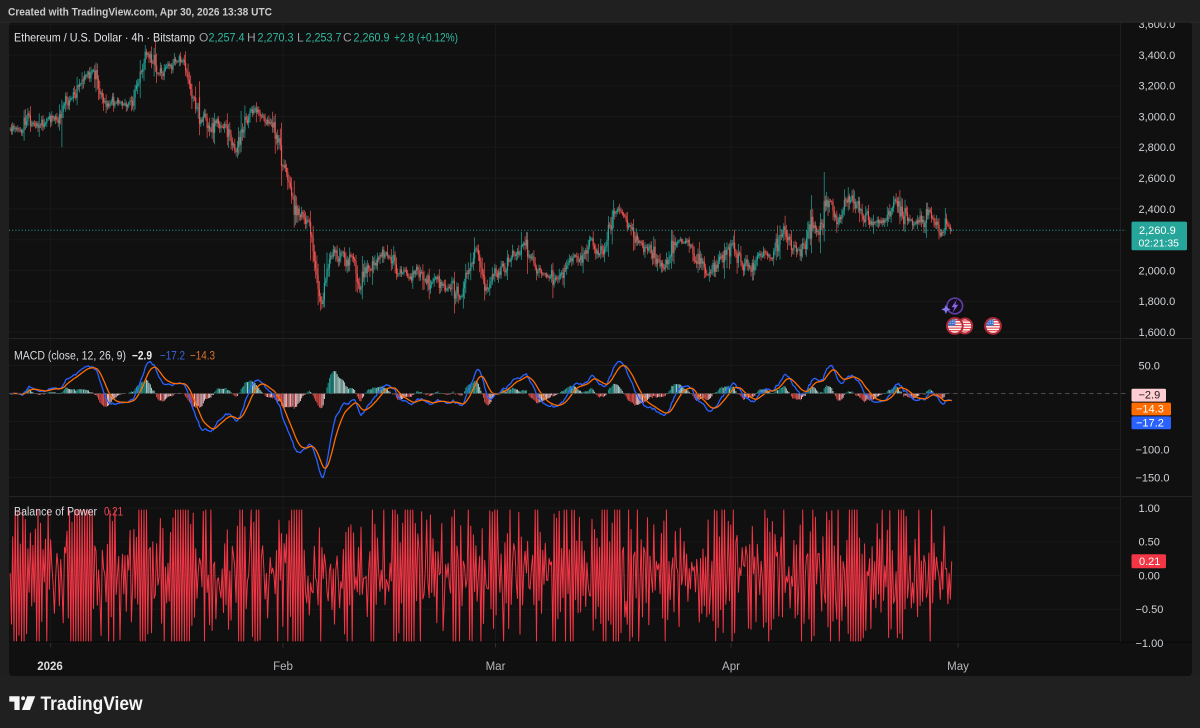 The image size is (1200, 728). I want to click on svg-text: −100.0, so click(1153, 450).